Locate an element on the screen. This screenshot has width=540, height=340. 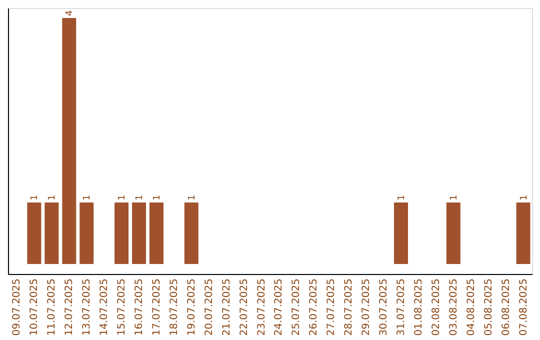
x-tick-label: 01.08.2025 is located at coordinates (418, 307).